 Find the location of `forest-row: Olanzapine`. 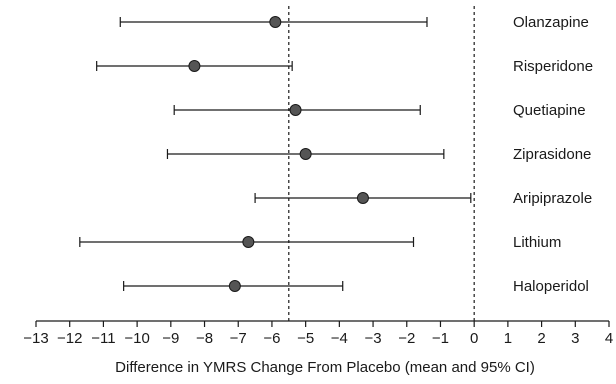

forest-row: Olanzapine is located at coordinates (354, 22).